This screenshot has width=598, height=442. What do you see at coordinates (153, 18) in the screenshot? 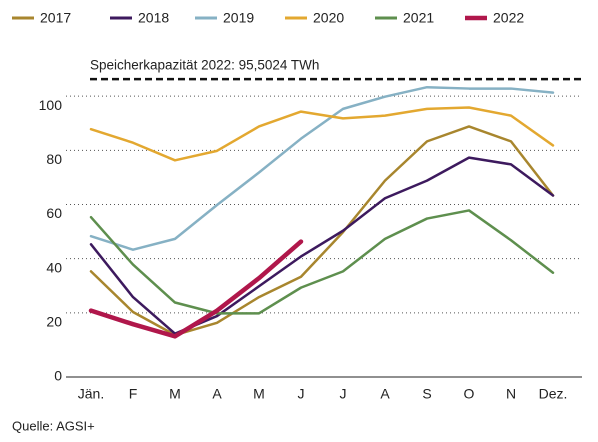
I see `legend-label: 2018` at bounding box center [153, 18].